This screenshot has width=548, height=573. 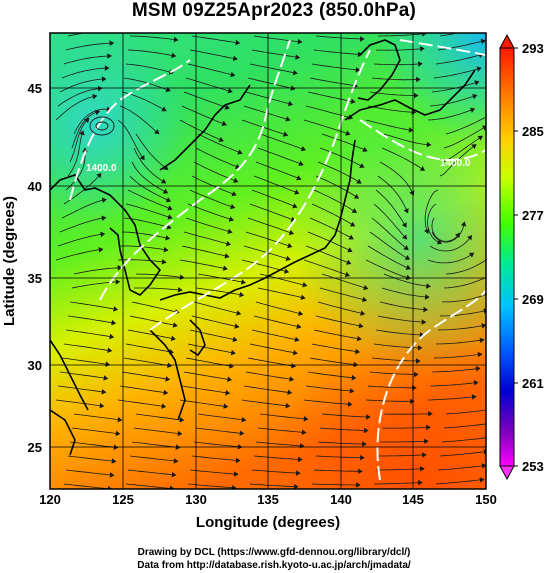 What do you see at coordinates (35, 365) in the screenshot?
I see `y-tick-label: 30` at bounding box center [35, 365].